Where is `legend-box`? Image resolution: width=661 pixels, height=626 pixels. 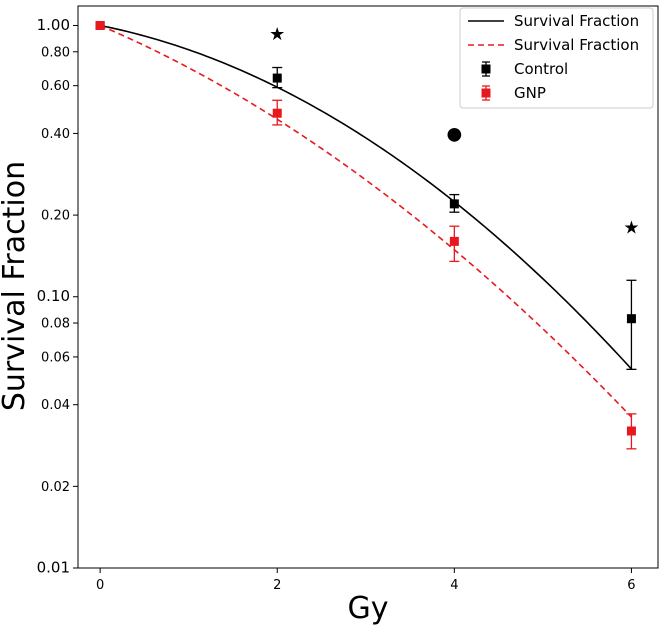 legend-box is located at coordinates (556, 58).